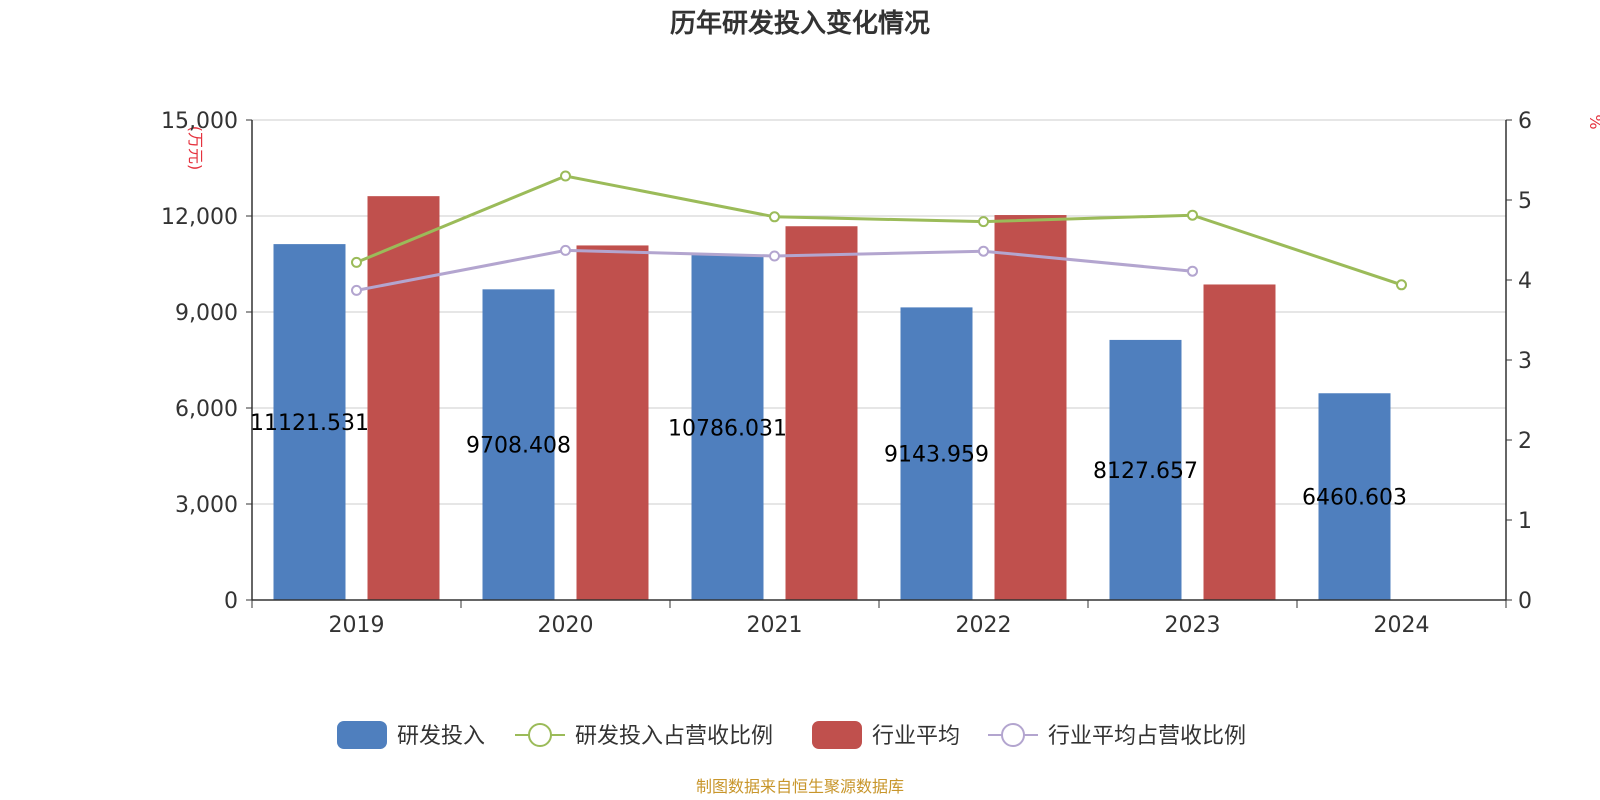  Describe the element at coordinates (199, 217) in the screenshot. I see `y-left-tick-label: 12,000` at that location.